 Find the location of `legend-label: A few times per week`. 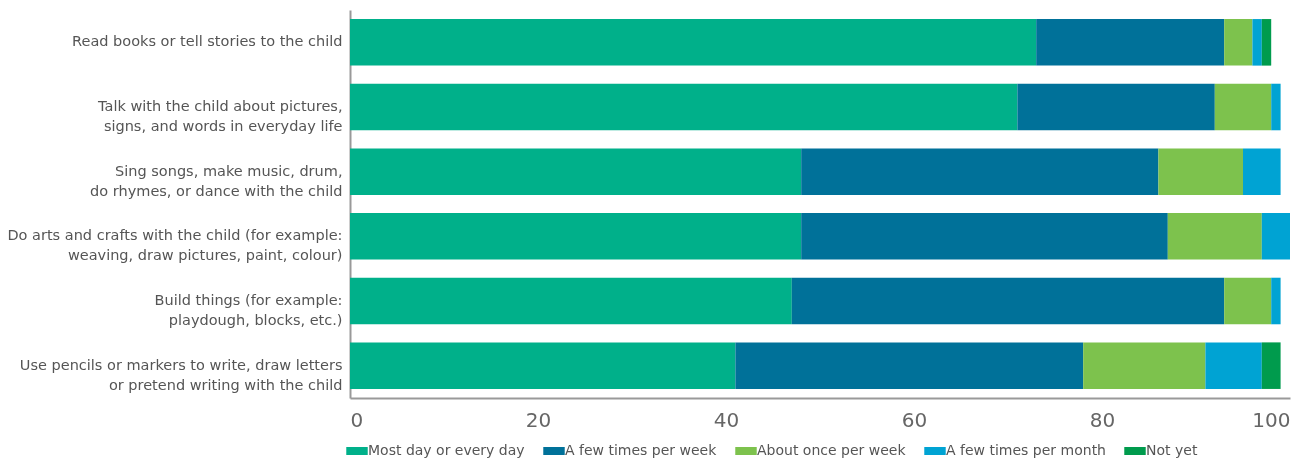

legend-label: A few times per week is located at coordinates (641, 450).